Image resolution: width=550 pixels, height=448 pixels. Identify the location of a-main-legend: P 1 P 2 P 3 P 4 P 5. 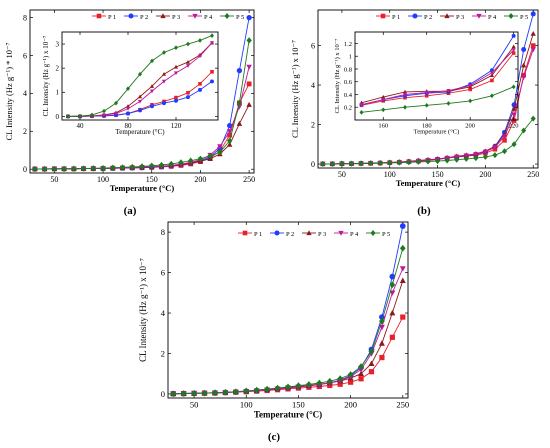
(168, 17).